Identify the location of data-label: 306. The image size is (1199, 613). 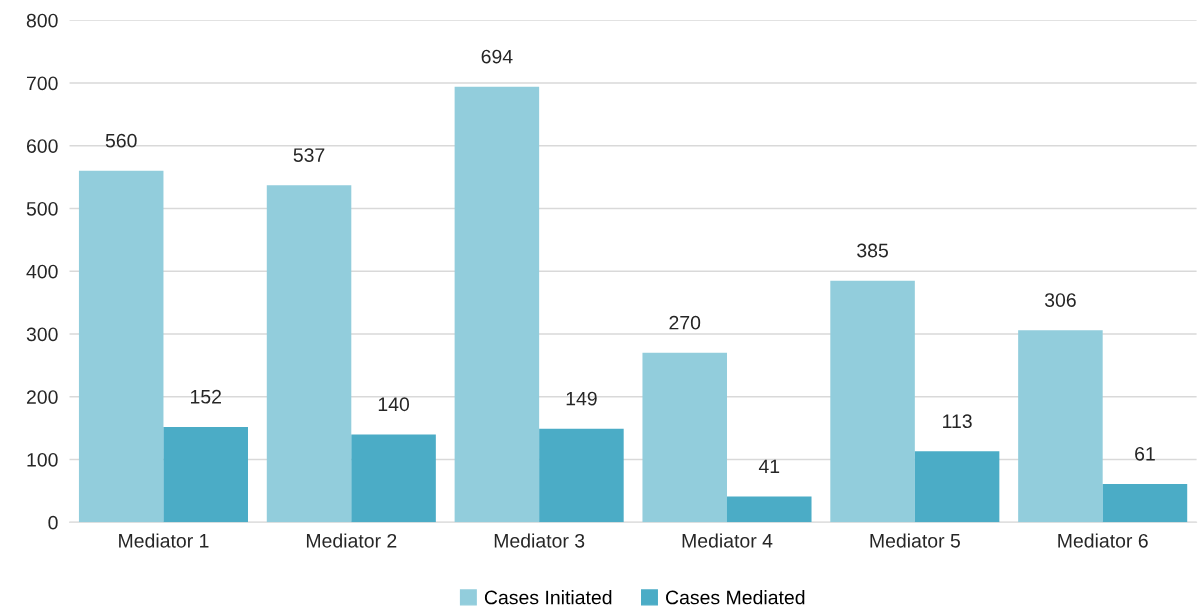
(1060, 300).